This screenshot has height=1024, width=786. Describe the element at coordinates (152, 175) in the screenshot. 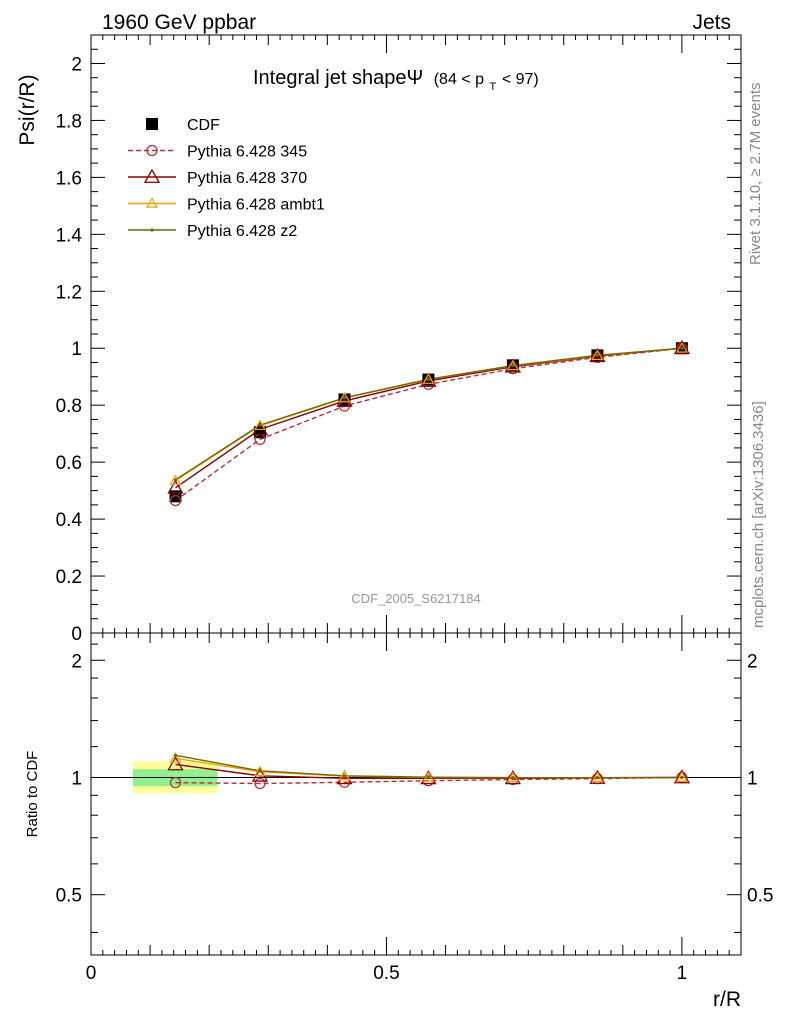

I see `legend-marker-p370` at that location.